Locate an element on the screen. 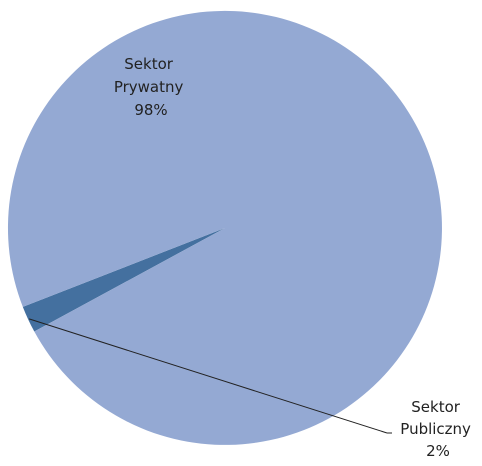 The width and height of the screenshot is (482, 466). data-label-sektor-prywatny-line-2: Prywatny is located at coordinates (149, 87).